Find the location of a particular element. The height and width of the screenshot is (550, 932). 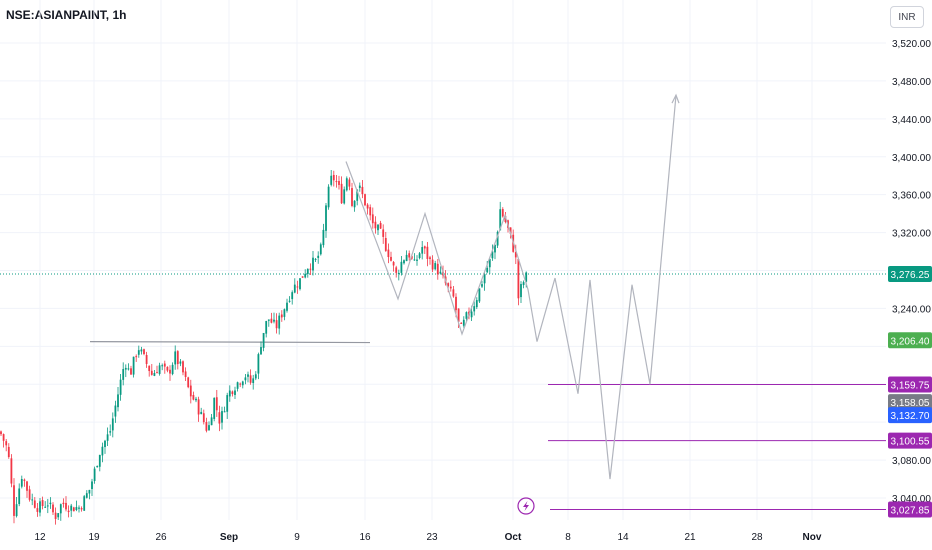

lightning-icon is located at coordinates (526, 506).